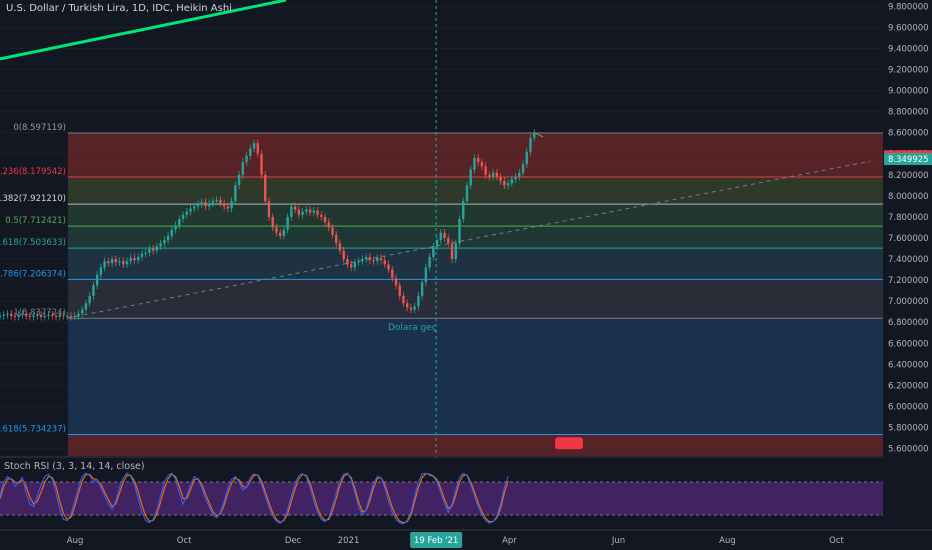  Describe the element at coordinates (538, 135) in the screenshot. I see `forecast-line` at that location.